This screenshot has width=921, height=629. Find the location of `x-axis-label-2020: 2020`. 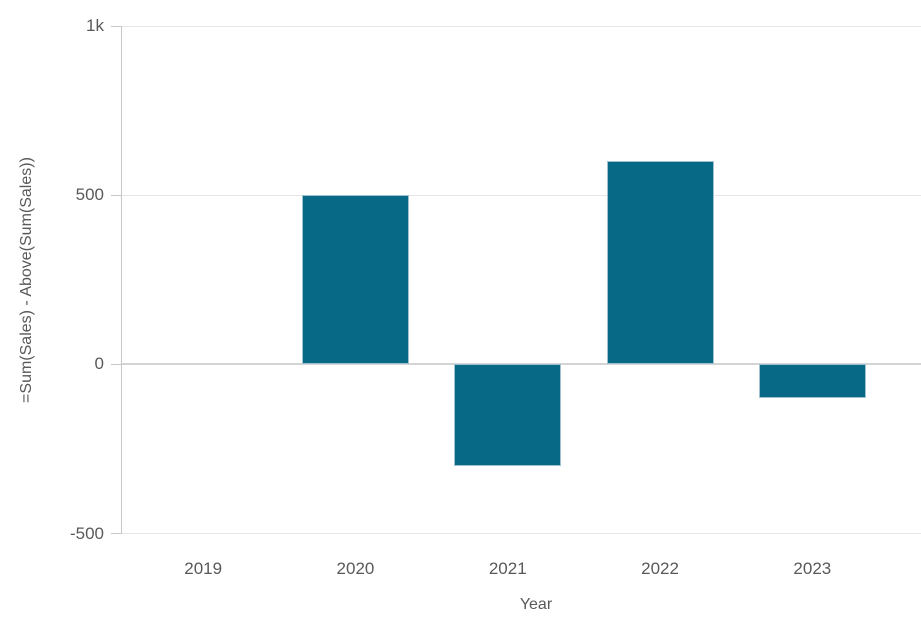

x-axis-label-2020: 2020 is located at coordinates (355, 568).